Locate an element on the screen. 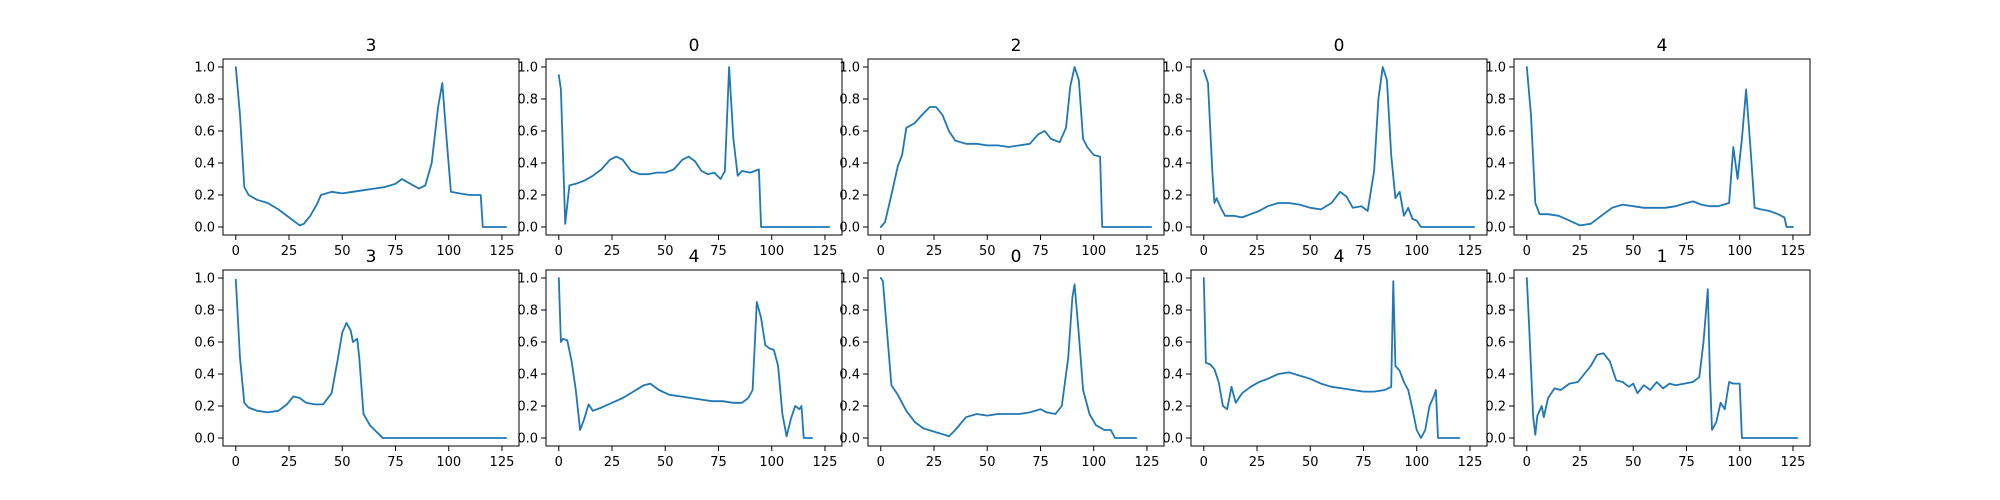 The width and height of the screenshot is (2000, 500). panel-2: 0 0 25 50 75 100 125 0.0 0.2 0.4 0.6 0.8 1.0 is located at coordinates (680, 147).